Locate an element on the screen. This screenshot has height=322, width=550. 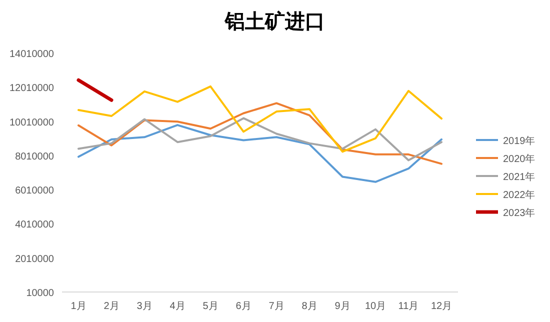
y-tick-label: 4010000 is located at coordinates (34, 225).